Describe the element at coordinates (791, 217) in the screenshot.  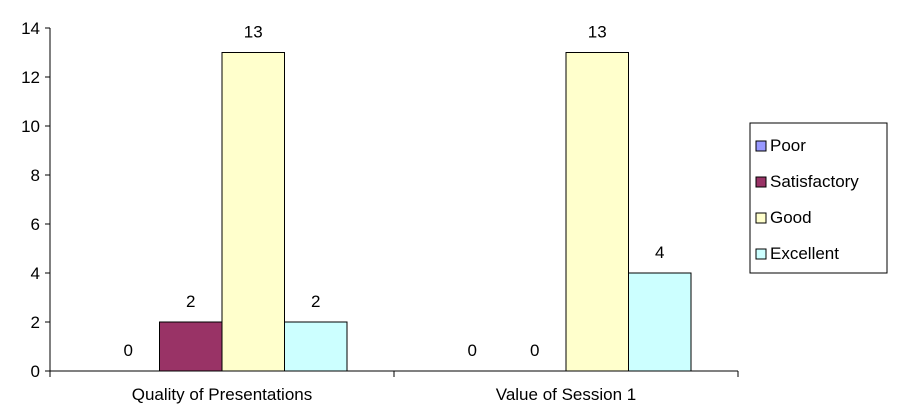
I see `legend-label-good: Good` at that location.